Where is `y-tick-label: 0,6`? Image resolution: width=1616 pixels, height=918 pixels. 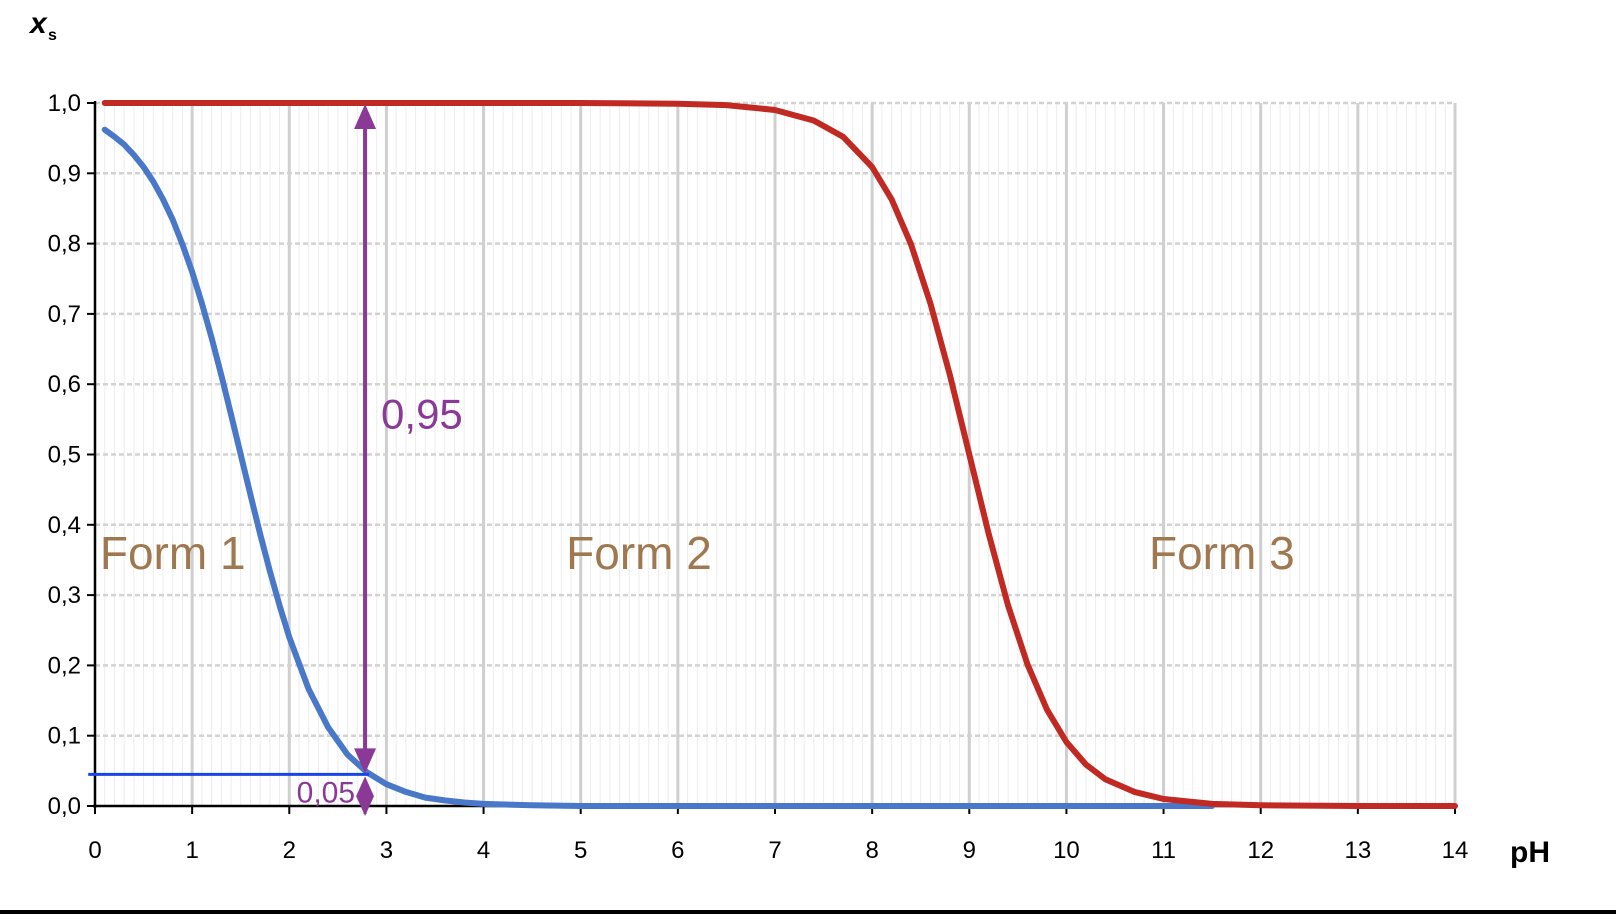
y-tick-label: 0,6 is located at coordinates (64, 384).